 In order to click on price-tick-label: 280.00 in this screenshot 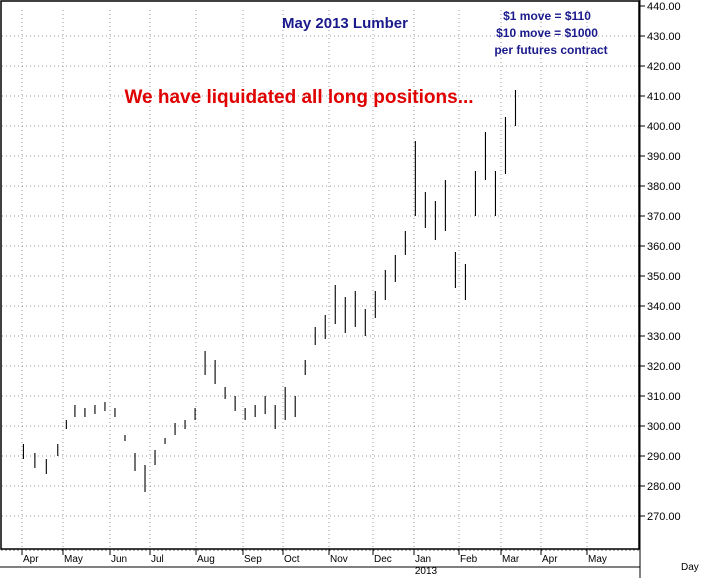, I will do `click(664, 487)`.